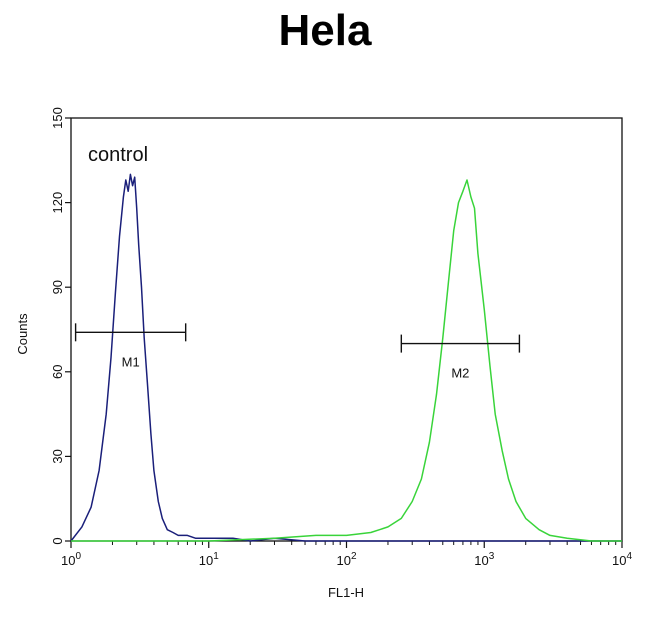  Describe the element at coordinates (57, 287) in the screenshot. I see `y-tick-label: 90` at that location.